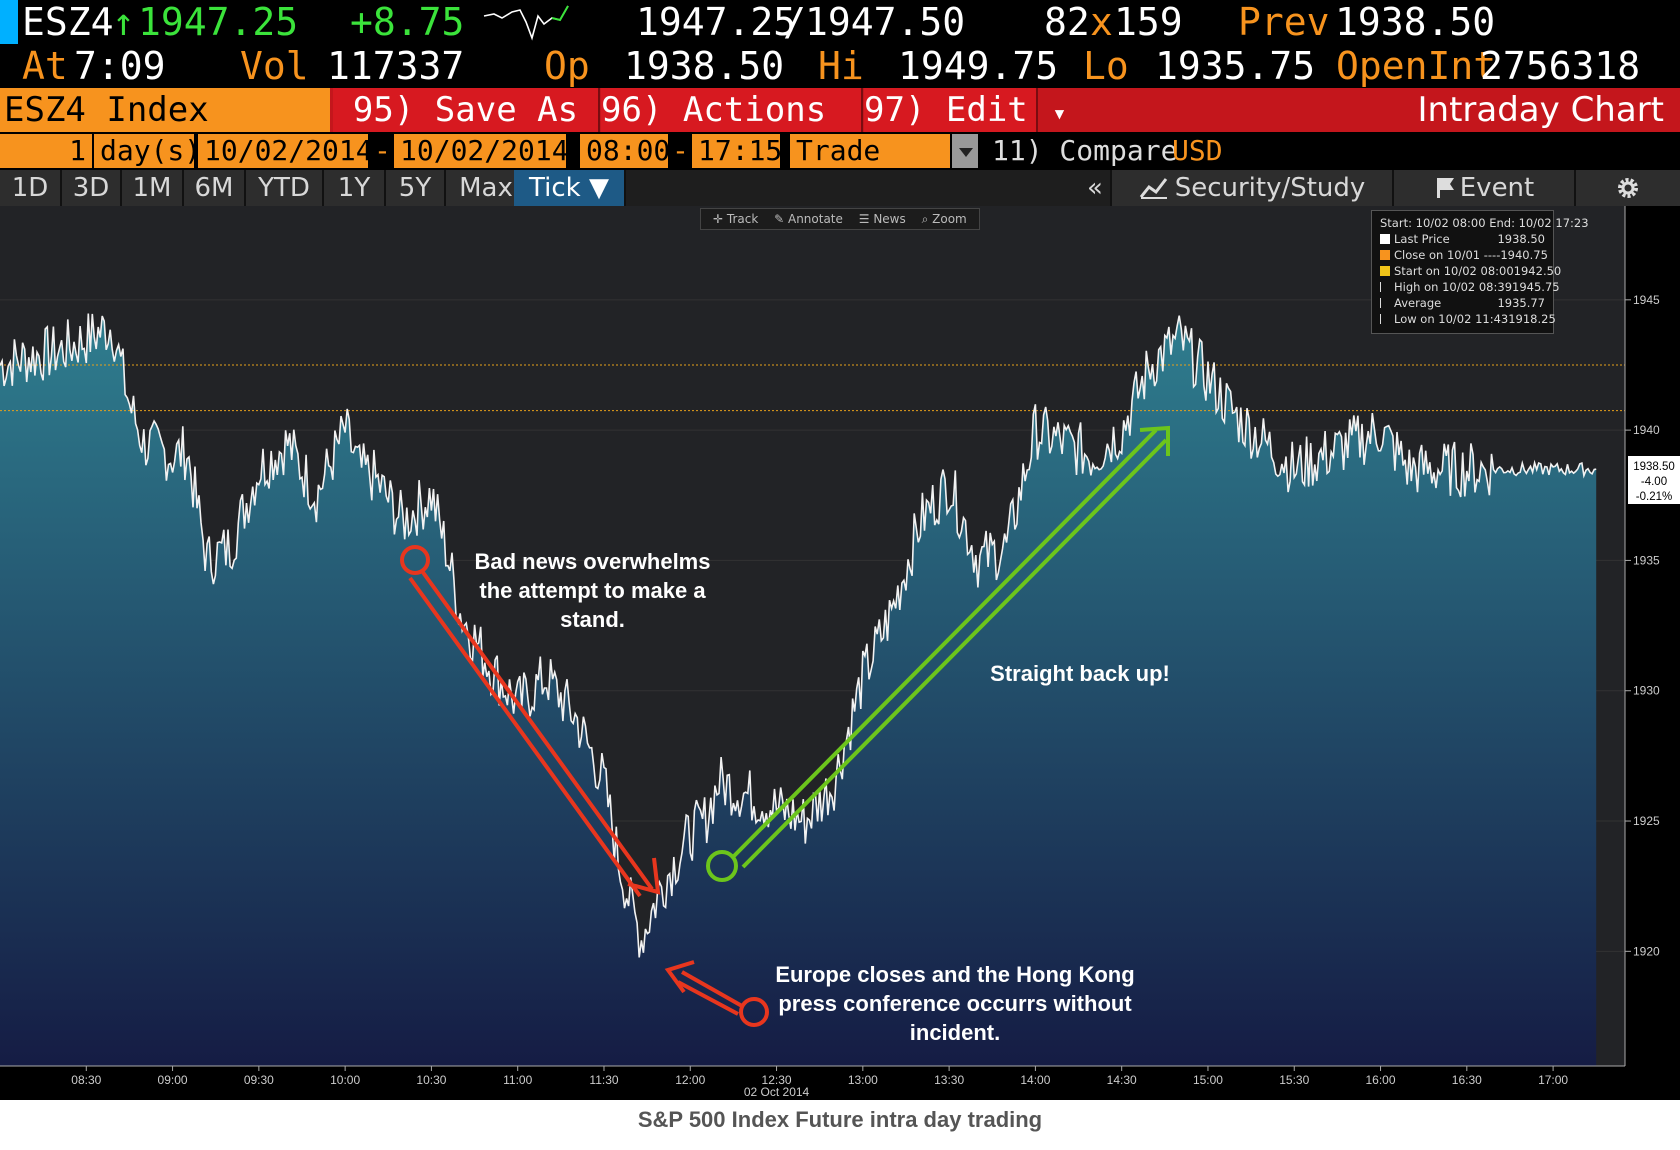 This screenshot has width=1680, height=1150. What do you see at coordinates (1253, 188) in the screenshot?
I see `security-study-button: Security/Study` at bounding box center [1253, 188].